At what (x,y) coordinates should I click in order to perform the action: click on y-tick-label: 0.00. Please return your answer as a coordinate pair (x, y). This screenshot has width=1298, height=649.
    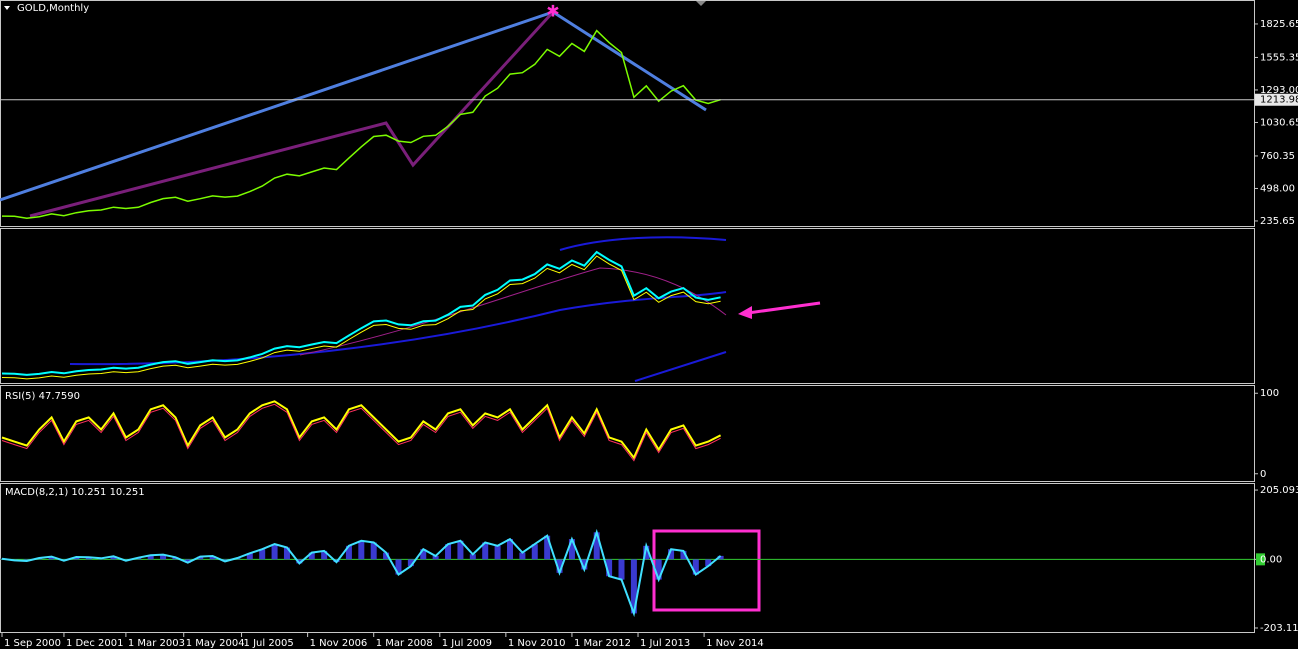
    Looking at the image, I should click on (1271, 559).